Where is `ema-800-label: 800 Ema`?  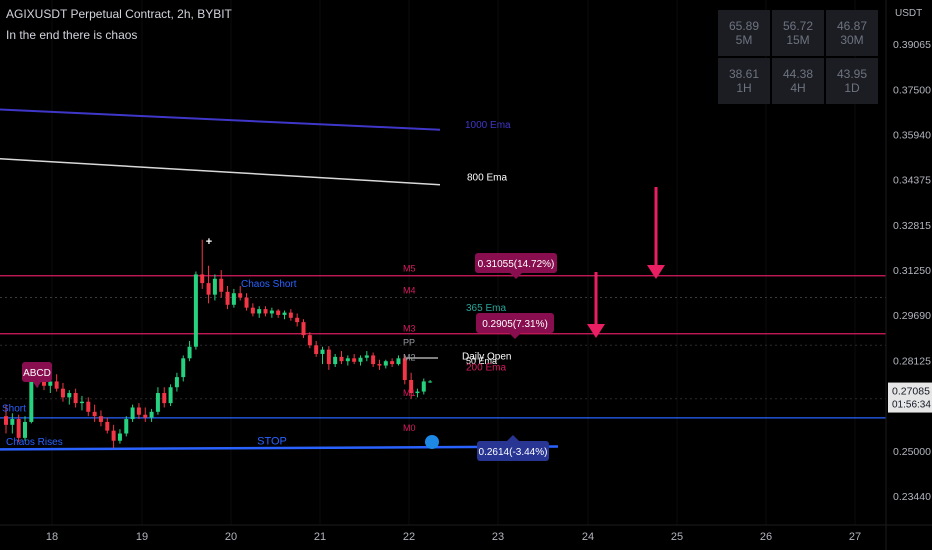
ema-800-label: 800 Ema is located at coordinates (487, 178).